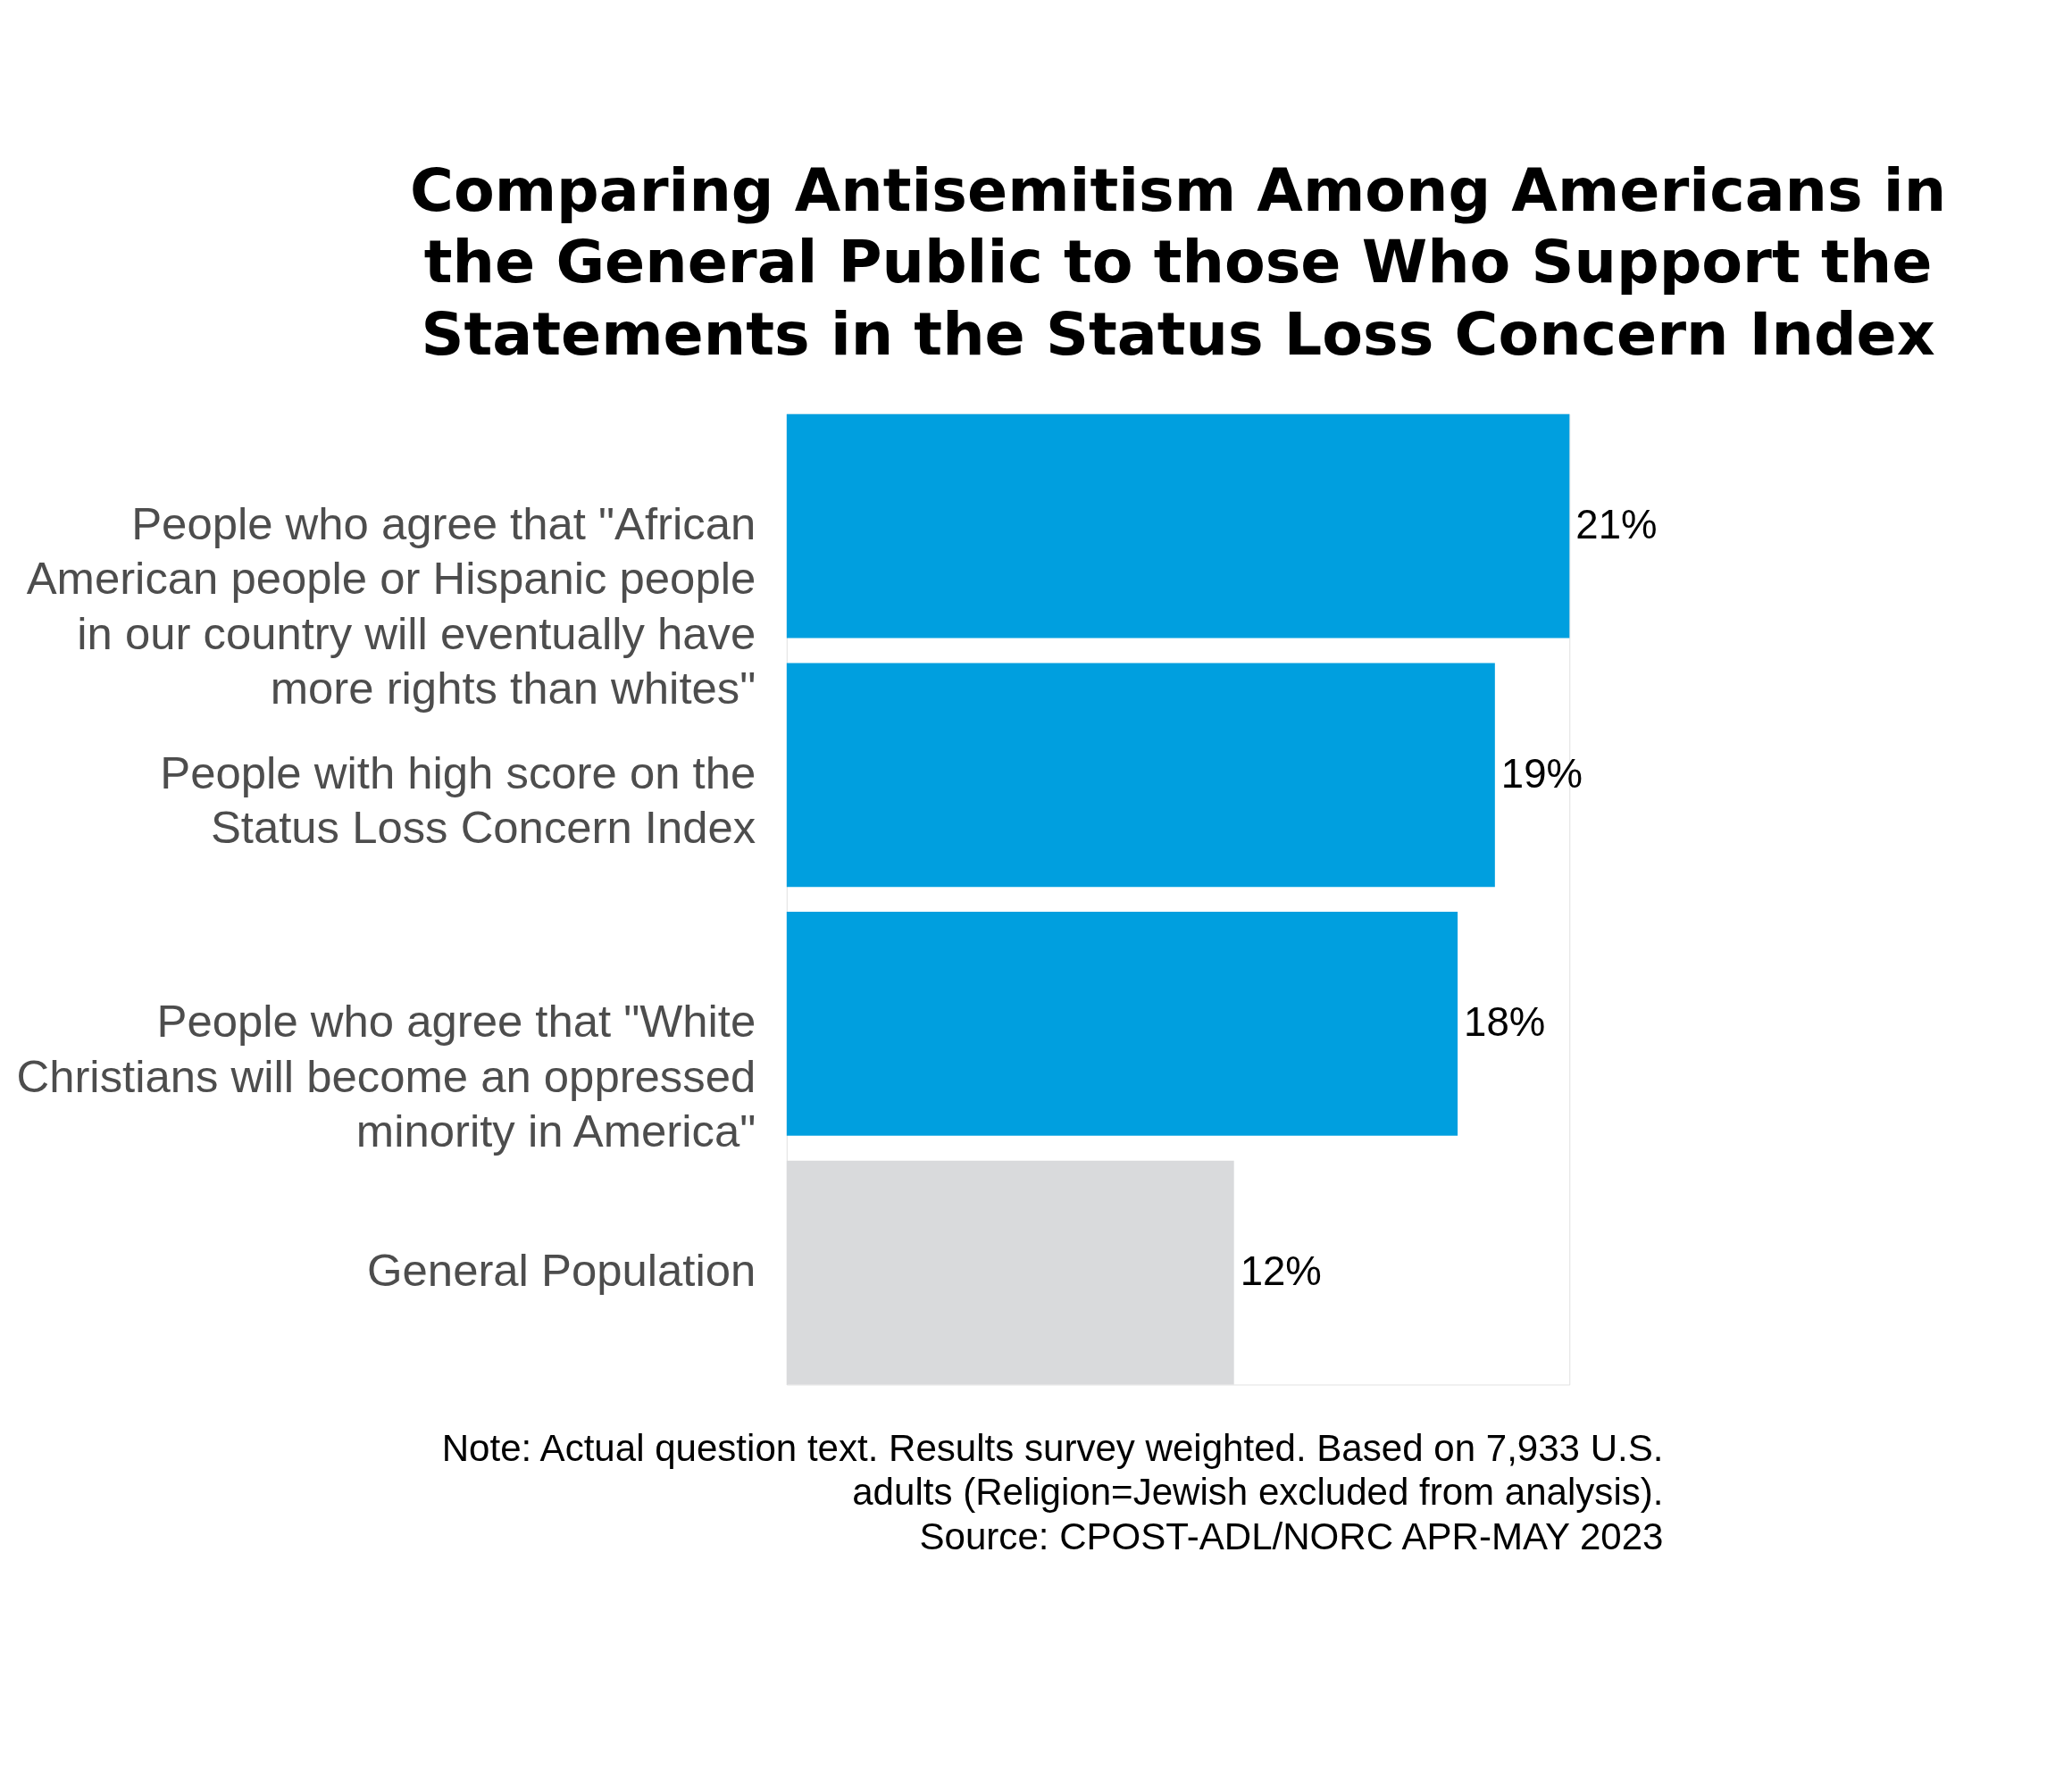  What do you see at coordinates (561, 1271) in the screenshot?
I see `y-tick-label: General Population` at bounding box center [561, 1271].